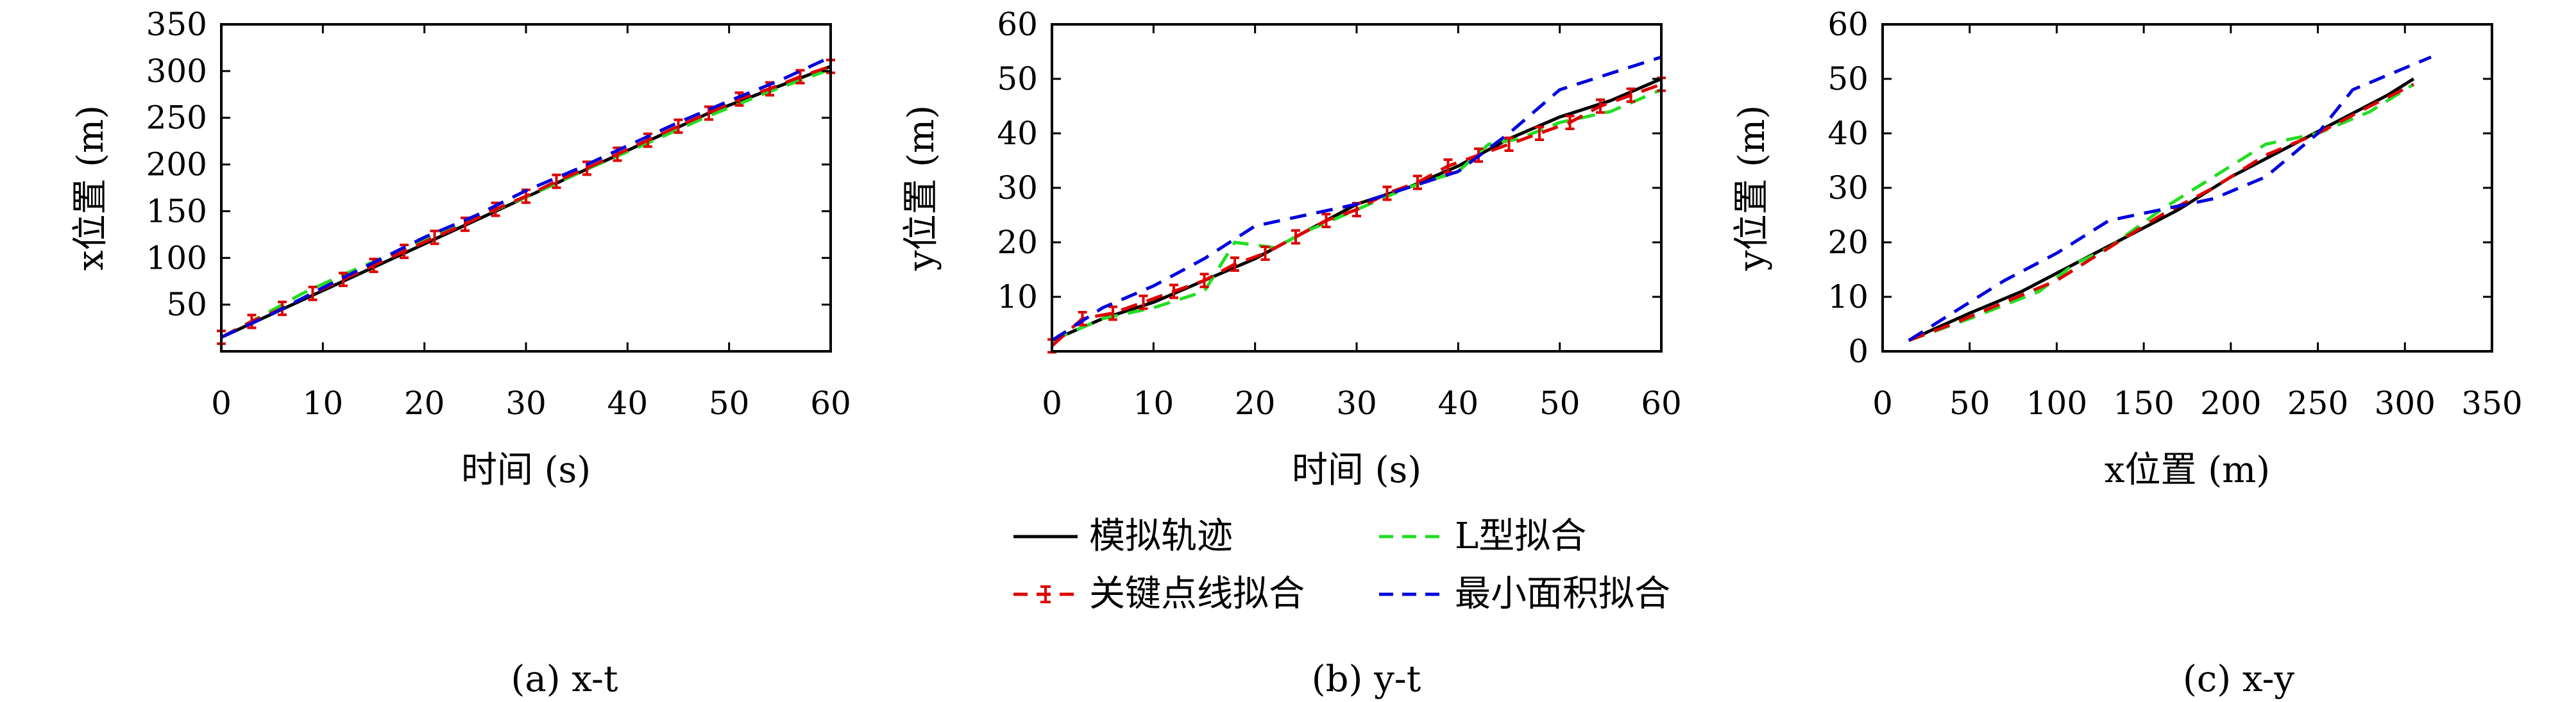  I want to click on y-tick-label: 100, so click(176, 257).